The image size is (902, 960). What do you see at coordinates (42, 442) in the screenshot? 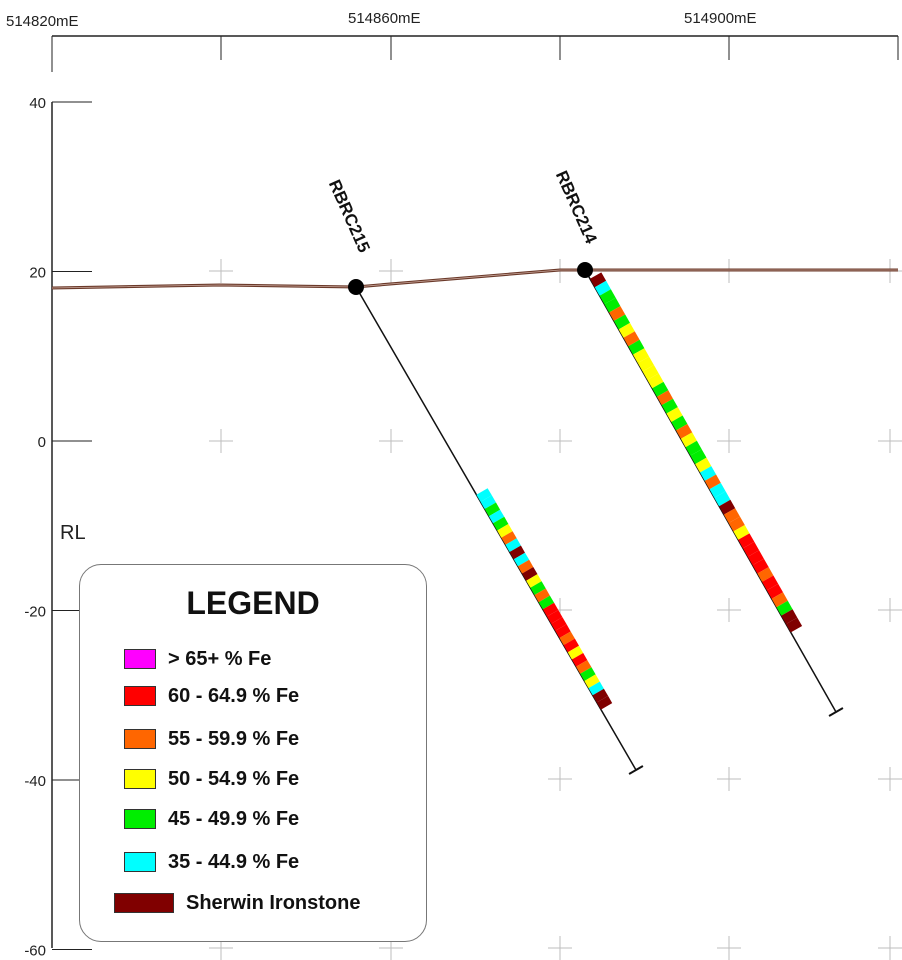
I see `rl-tick-label: 0` at bounding box center [42, 442].